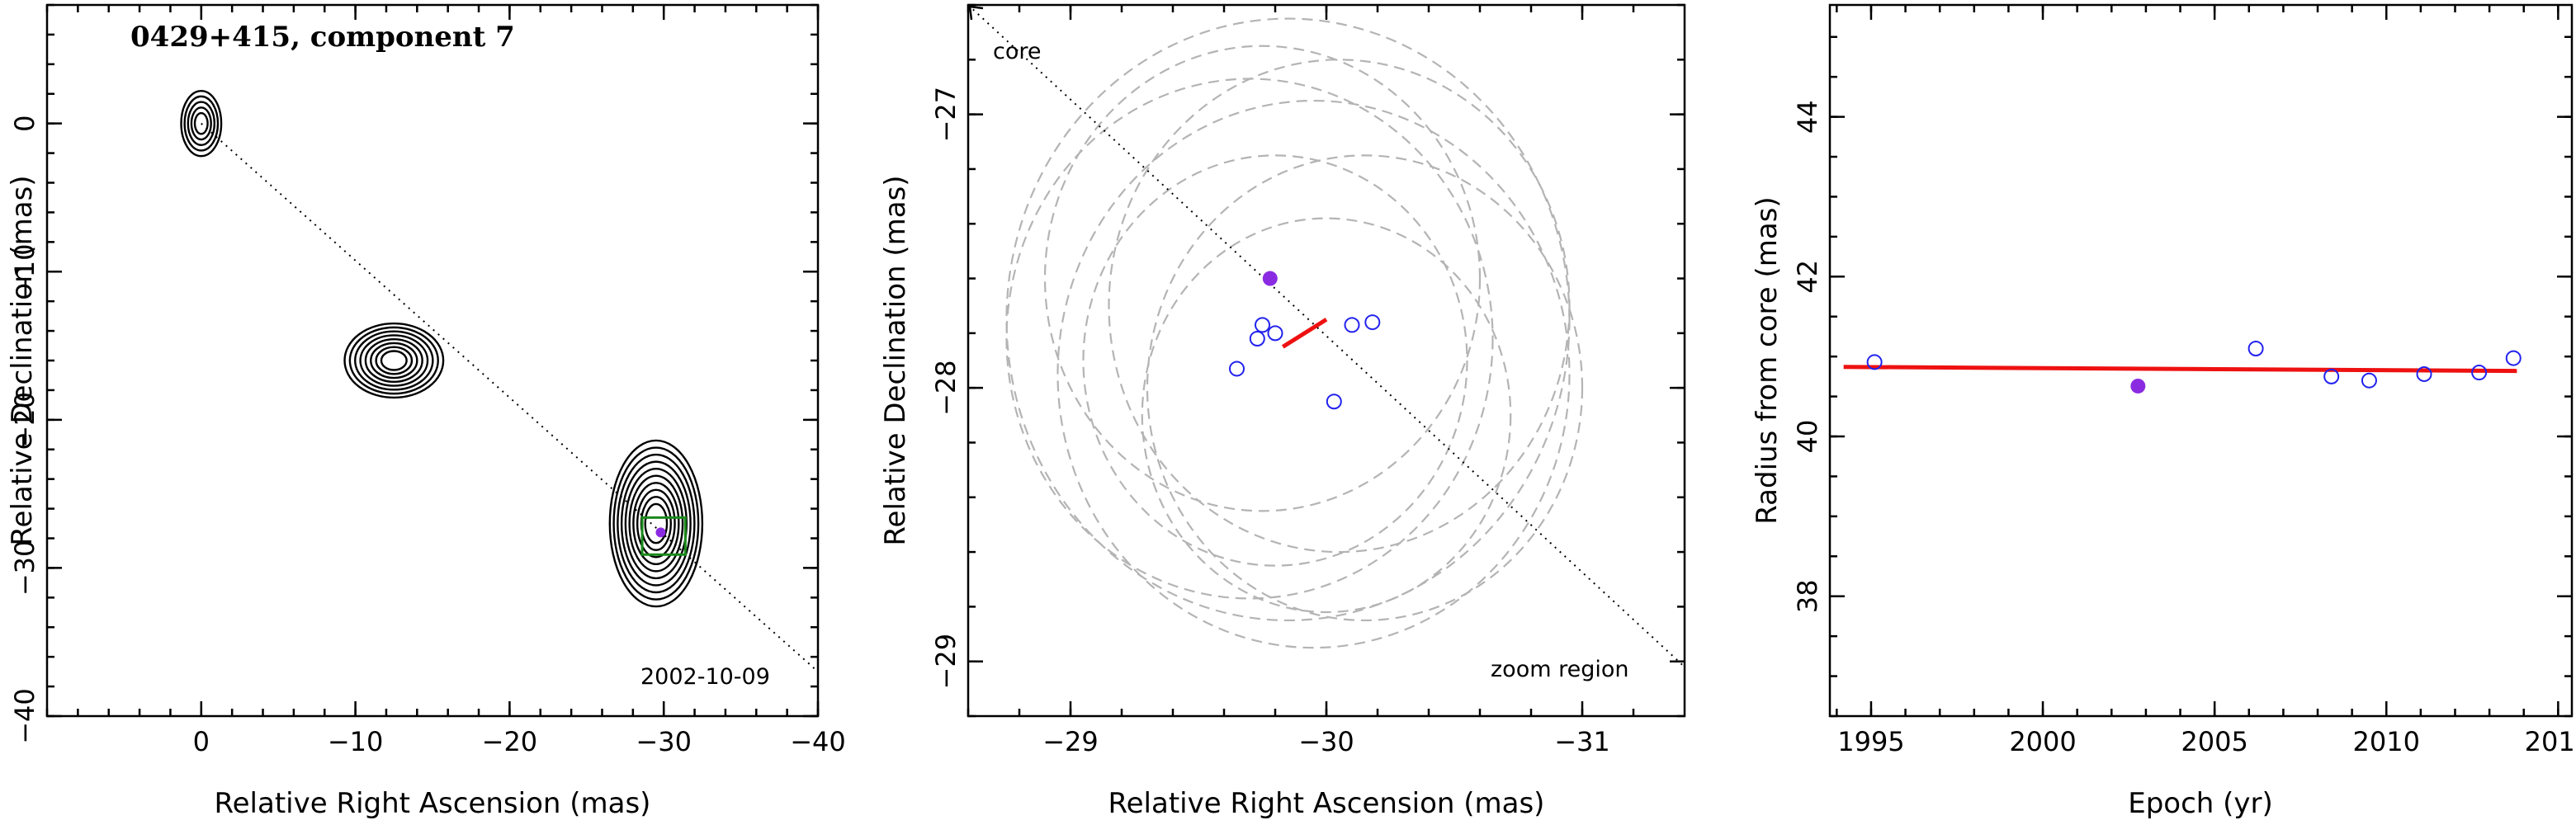  What do you see at coordinates (433, 803) in the screenshot?
I see `map-x-axis-title: Relative Right Ascension (mas)` at bounding box center [433, 803].